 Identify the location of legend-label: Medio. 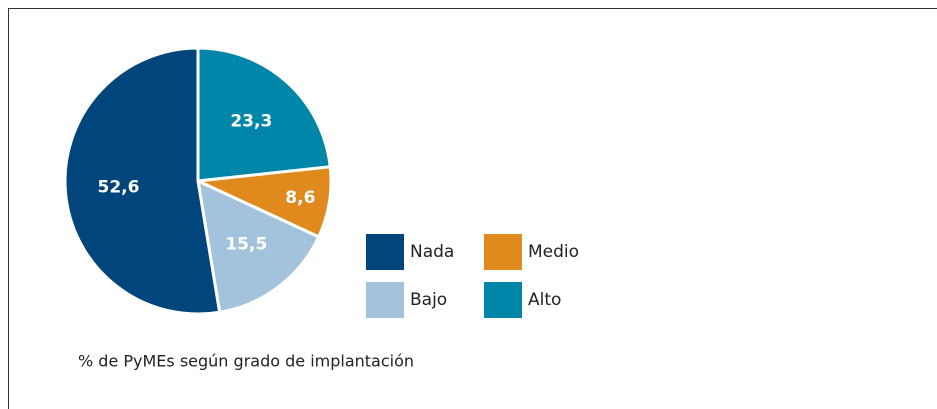
(553, 252).